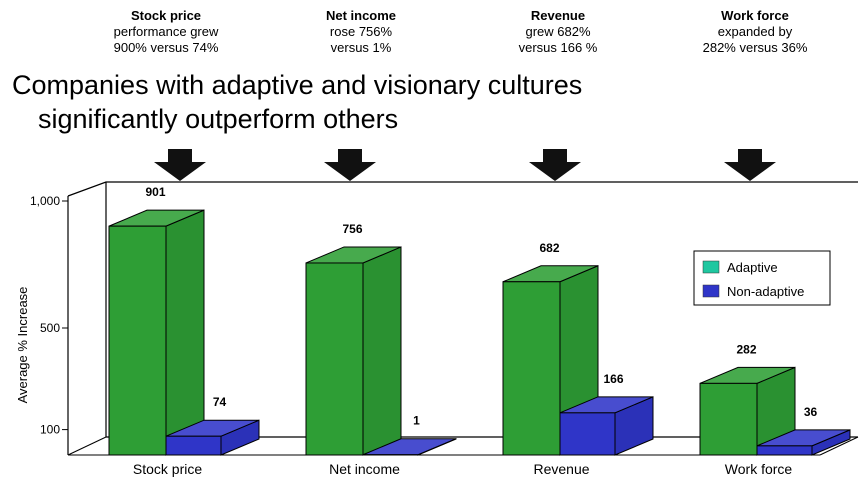  I want to click on adaptive-data-label: 901, so click(155, 192).